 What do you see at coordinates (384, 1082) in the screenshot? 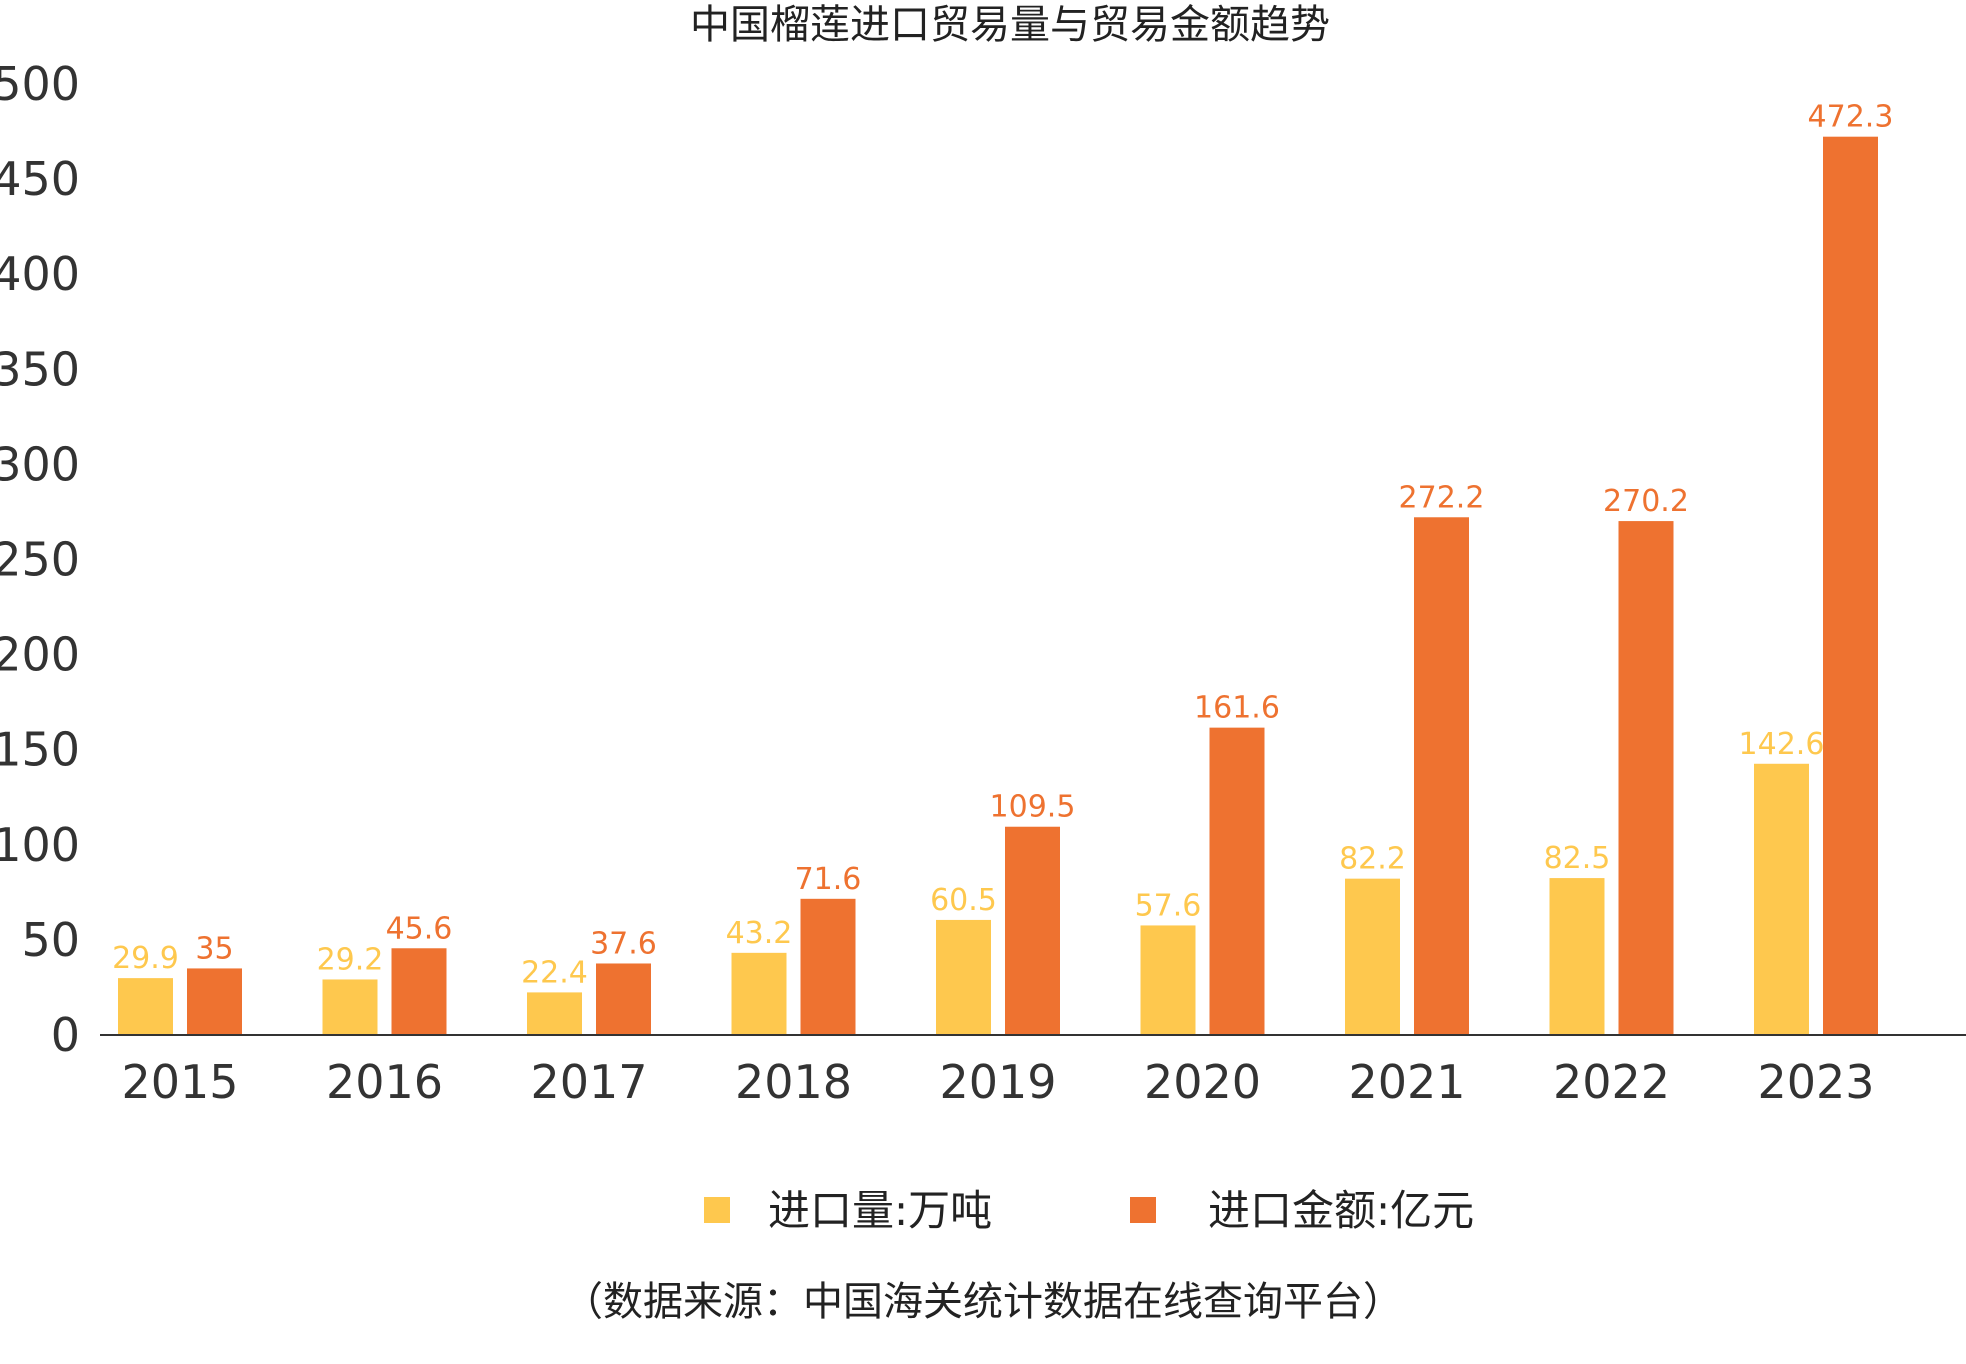
I see `x-tick-label: 2016` at bounding box center [384, 1082].